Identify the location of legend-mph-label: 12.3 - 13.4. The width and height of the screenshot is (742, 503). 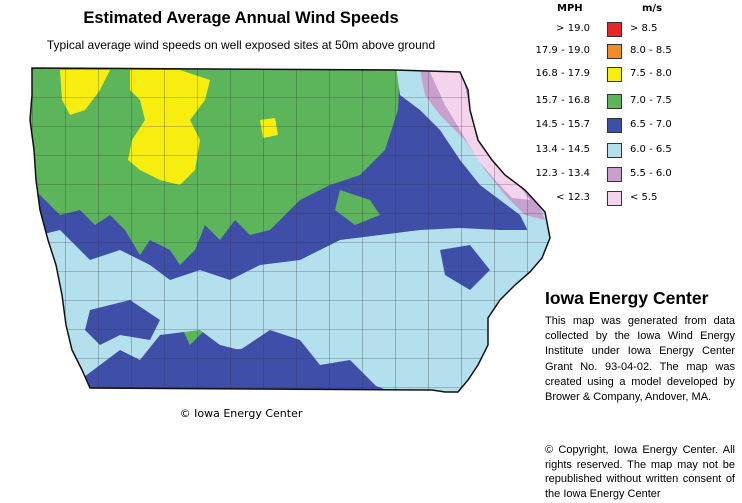
(563, 173).